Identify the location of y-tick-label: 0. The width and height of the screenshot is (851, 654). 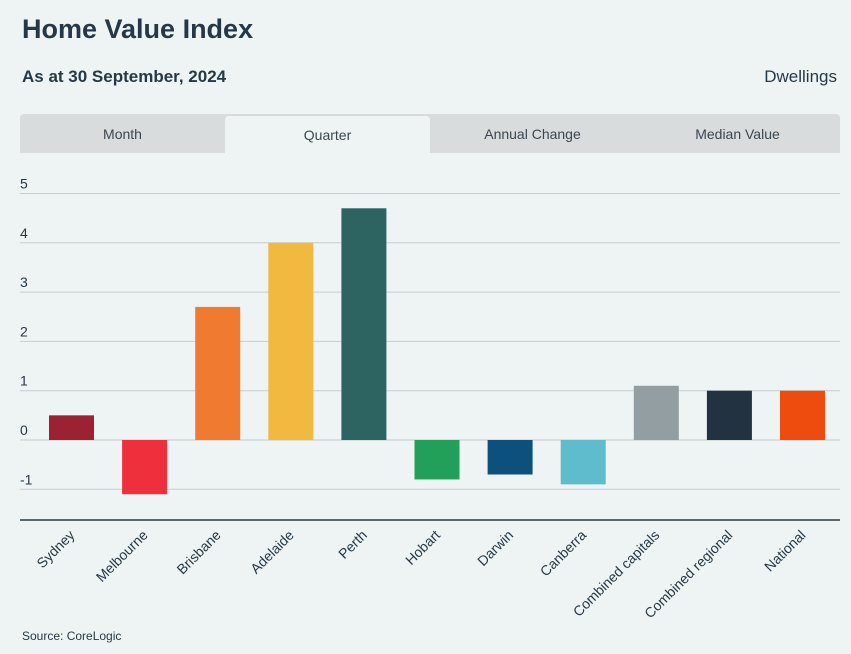
(24, 430).